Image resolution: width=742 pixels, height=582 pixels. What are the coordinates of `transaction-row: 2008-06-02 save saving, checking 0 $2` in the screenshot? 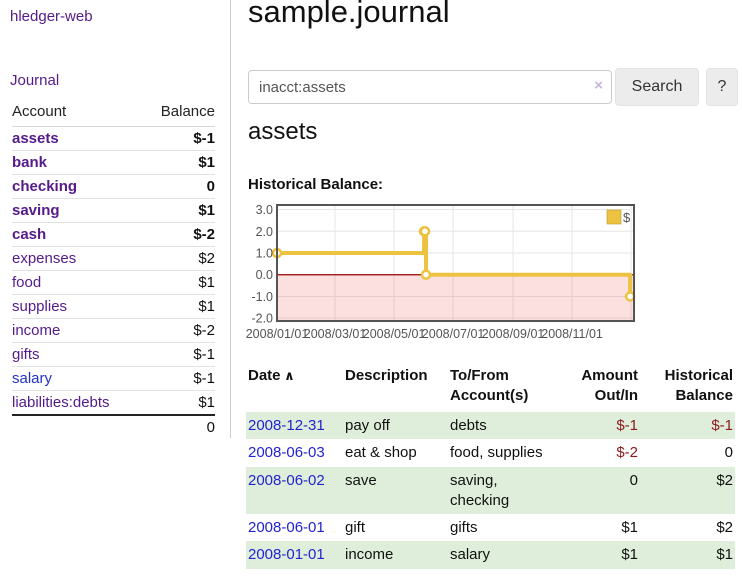 It's located at (490, 490).